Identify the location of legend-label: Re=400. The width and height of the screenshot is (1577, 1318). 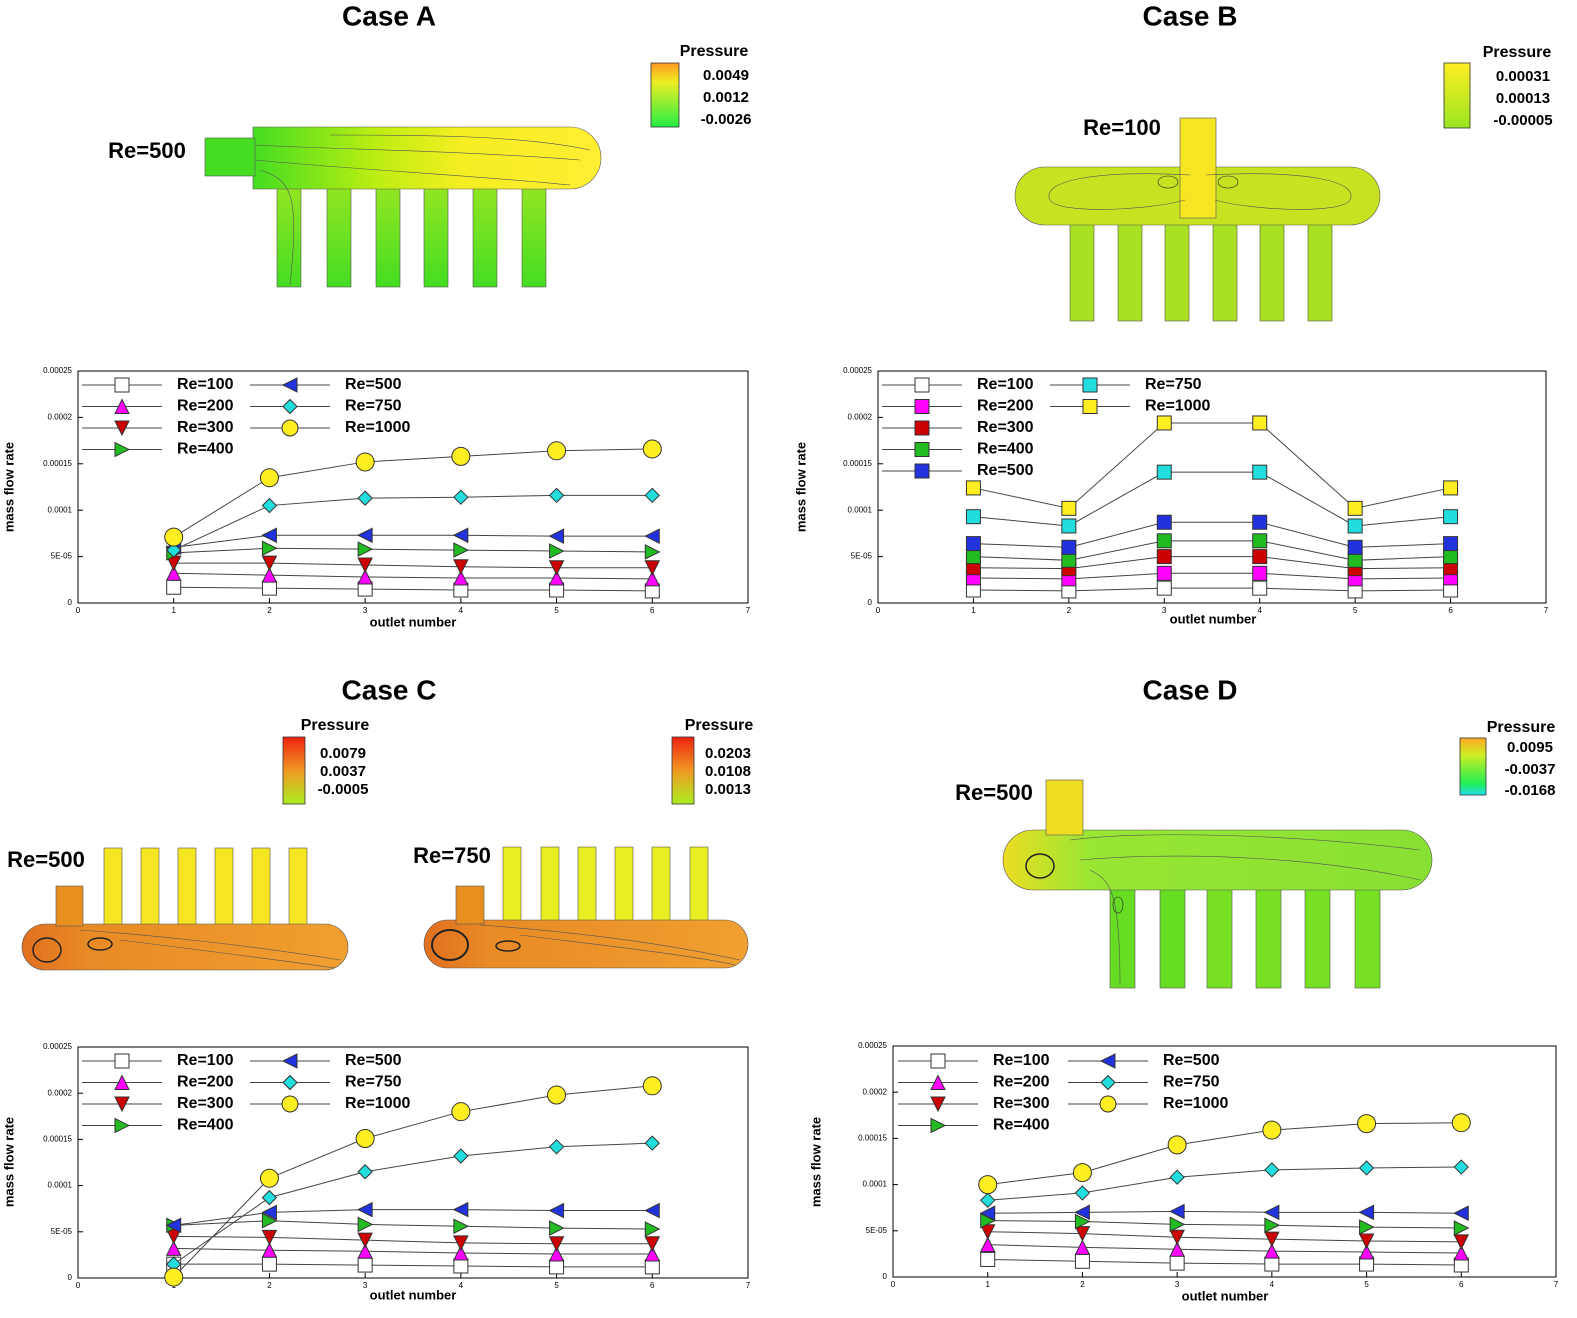
(205, 1125).